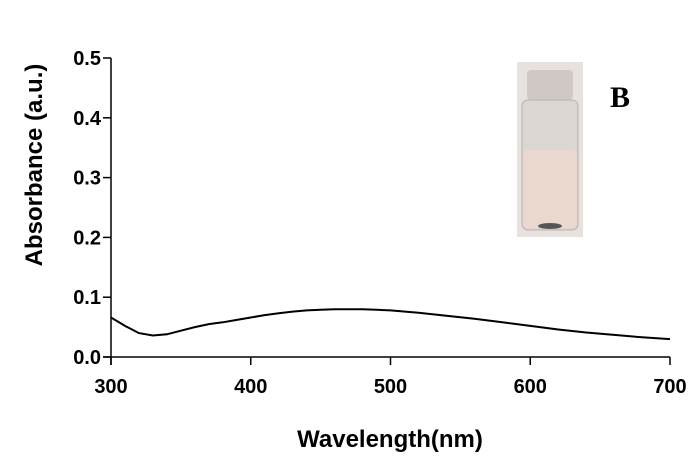 This screenshot has width=696, height=457. What do you see at coordinates (87, 179) in the screenshot?
I see `y-tick-label: 0.3` at bounding box center [87, 179].